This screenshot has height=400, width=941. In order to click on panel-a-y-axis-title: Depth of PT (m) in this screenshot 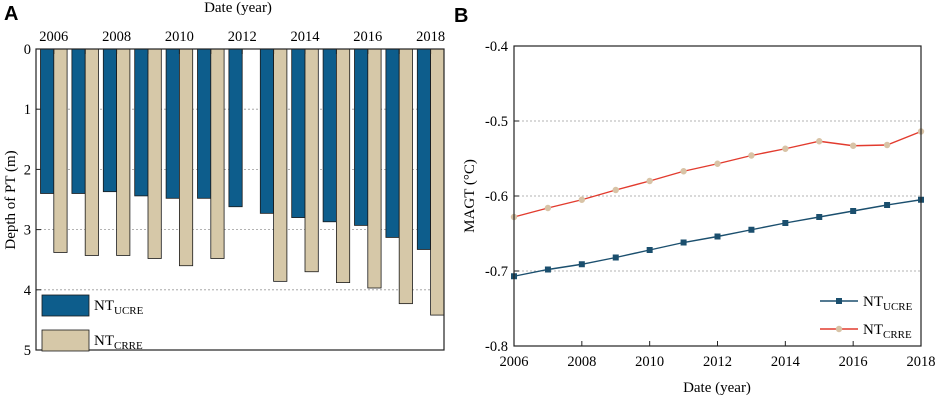, I will do `click(11, 199)`.